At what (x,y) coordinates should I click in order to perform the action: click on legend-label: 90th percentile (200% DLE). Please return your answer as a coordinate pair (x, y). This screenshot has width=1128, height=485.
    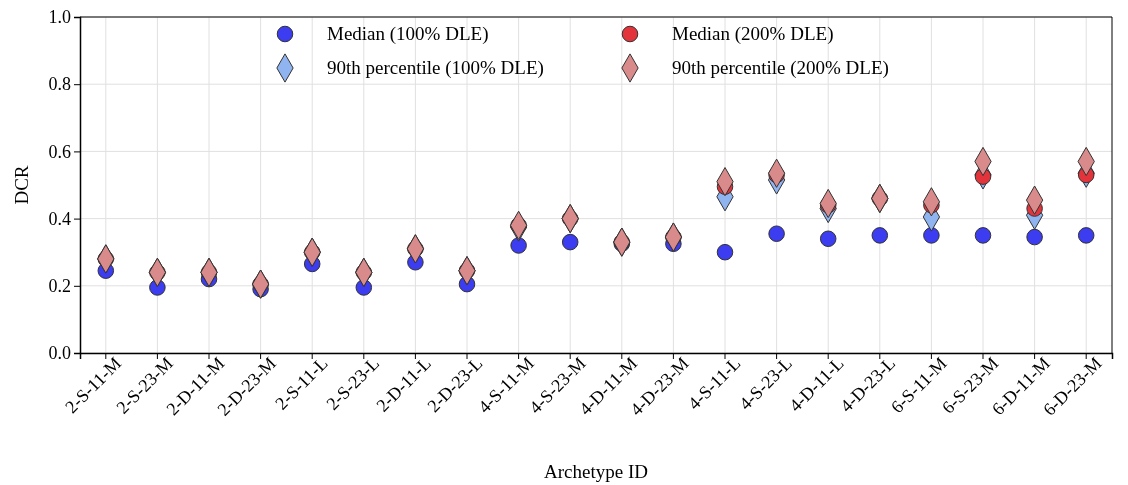
    Looking at the image, I should click on (780, 68).